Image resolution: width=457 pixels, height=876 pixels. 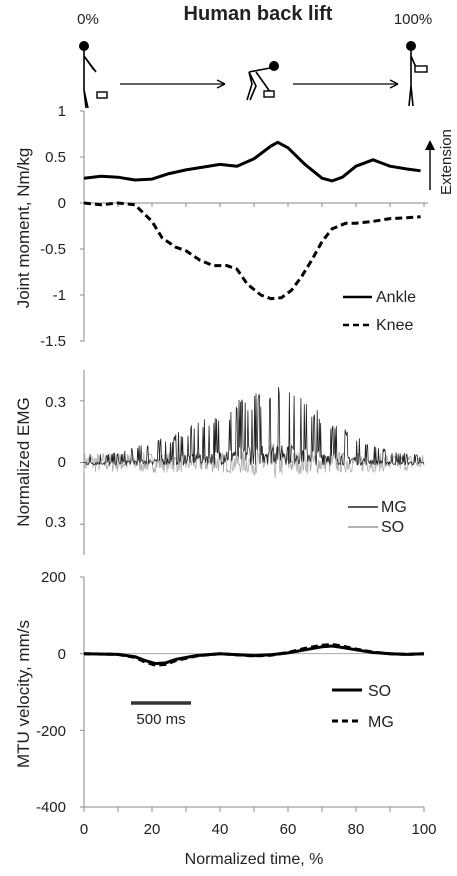 What do you see at coordinates (53, 577) in the screenshot?
I see `y-tick-label: 200` at bounding box center [53, 577].